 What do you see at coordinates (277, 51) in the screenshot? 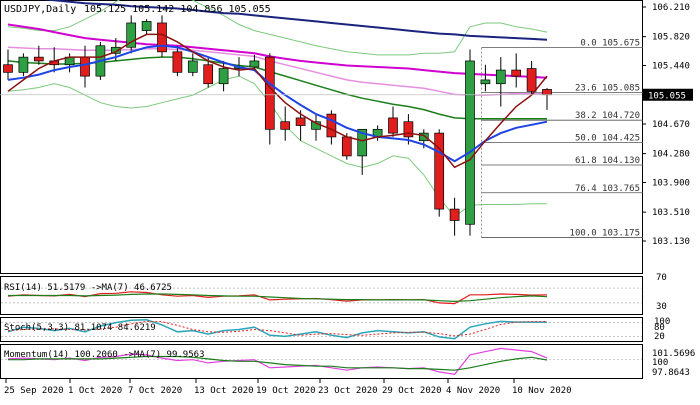
I see `ma-magenta-line` at bounding box center [277, 51].